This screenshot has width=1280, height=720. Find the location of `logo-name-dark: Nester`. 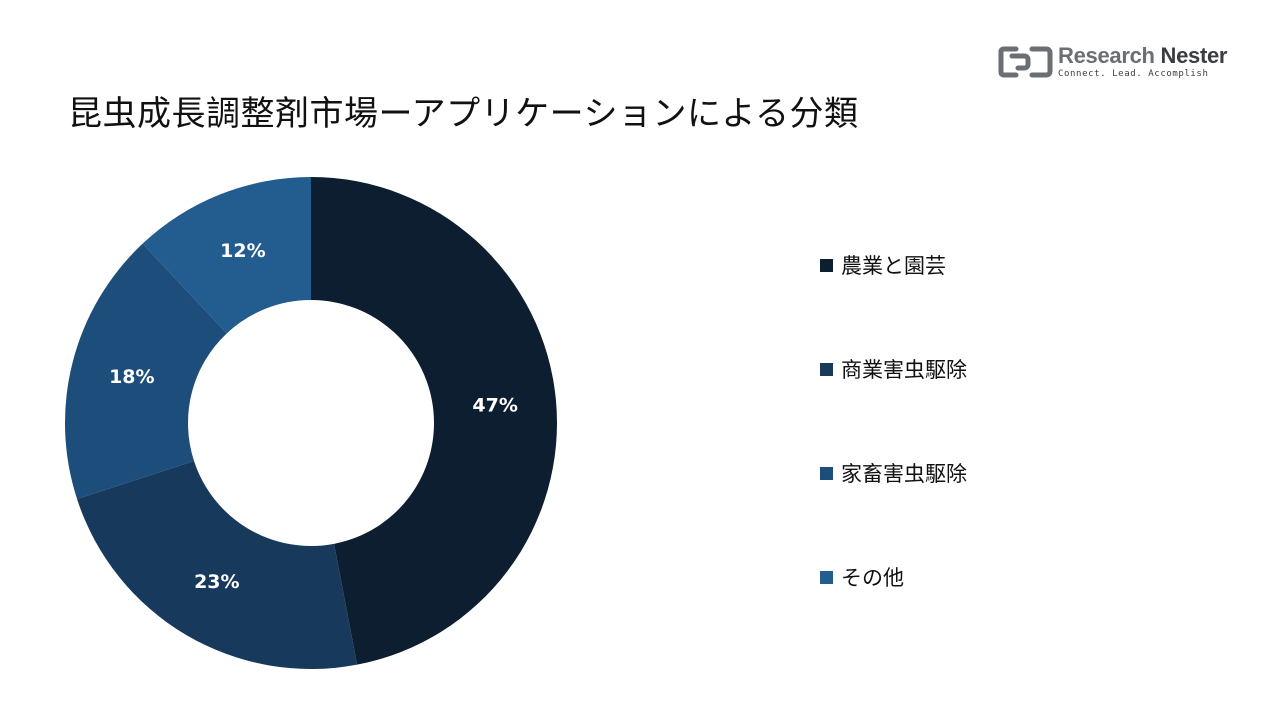

logo-name-dark: Nester is located at coordinates (1194, 55).